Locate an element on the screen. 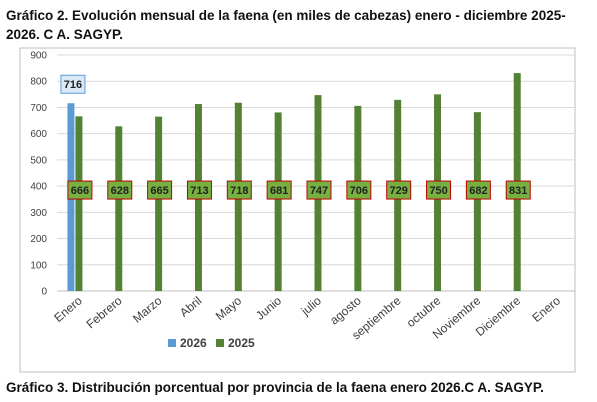 The height and width of the screenshot is (402, 597). y-tick-label: 0 is located at coordinates (44, 292).